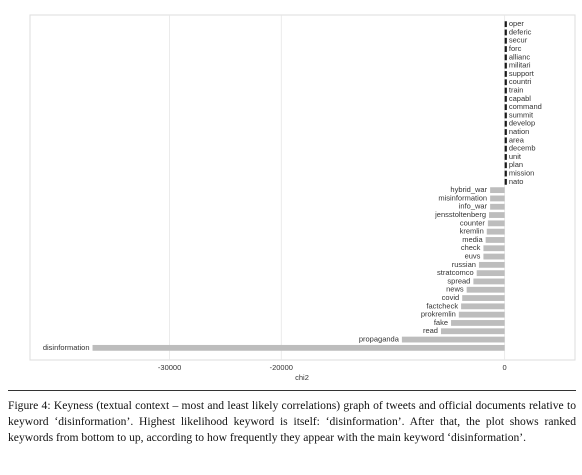 The height and width of the screenshot is (475, 582). I want to click on bar-label: jensstoltenberg, so click(460, 214).